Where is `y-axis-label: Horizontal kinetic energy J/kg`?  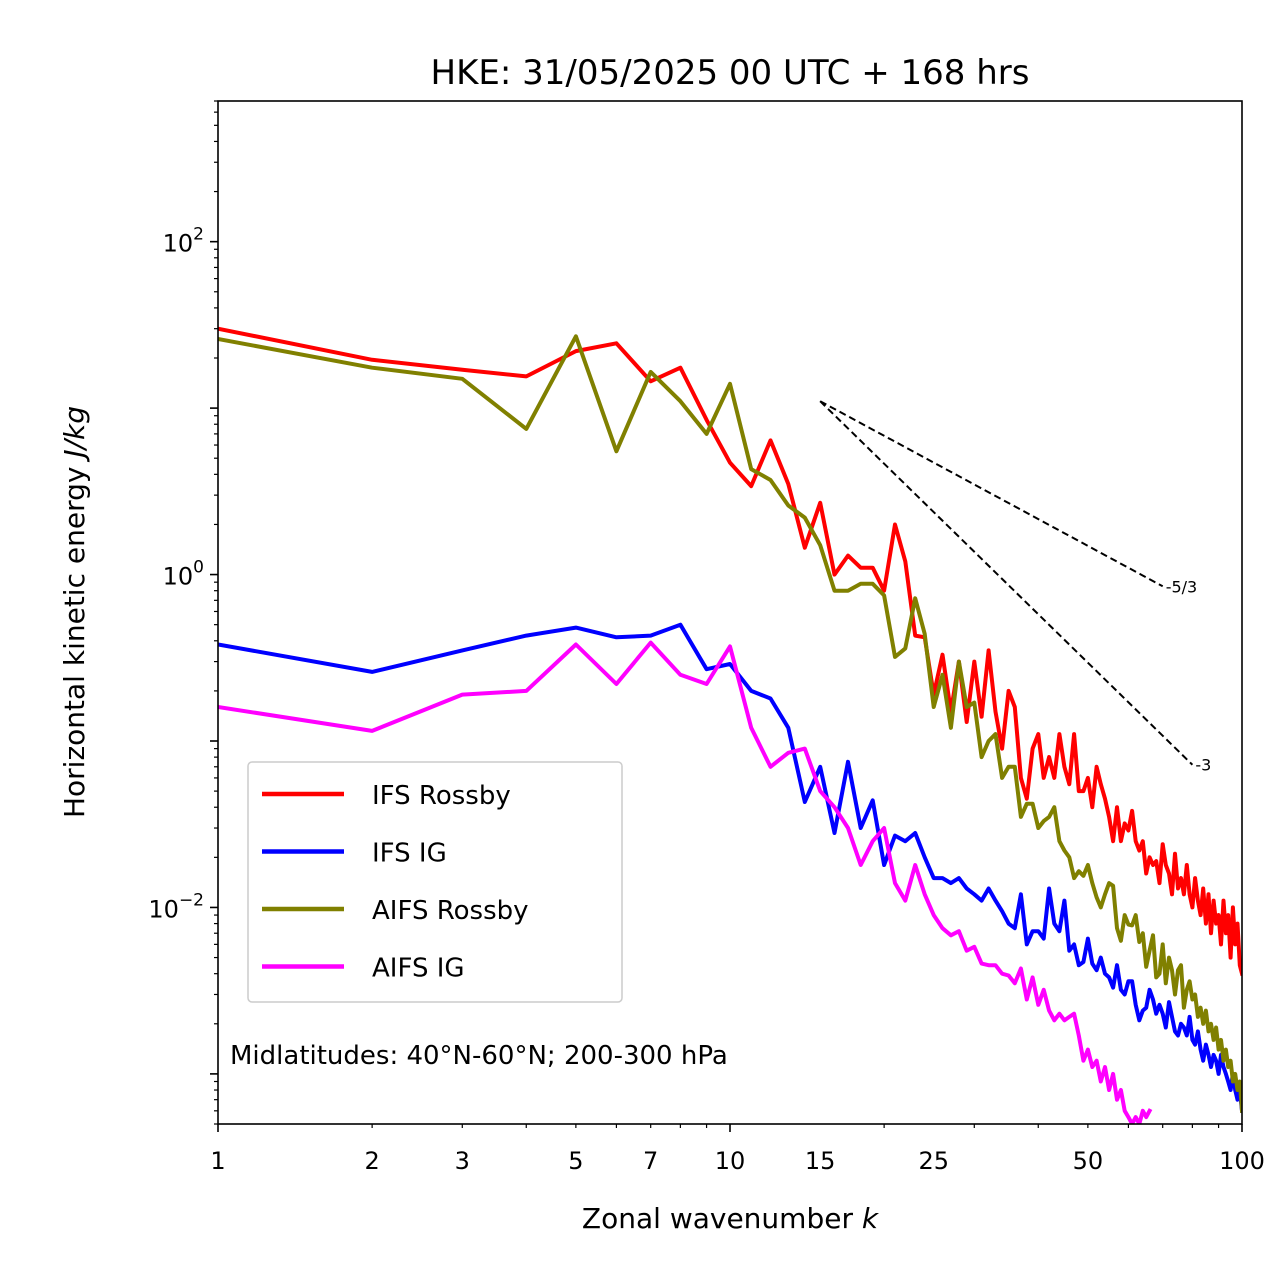 y-axis-label: Horizontal kinetic energy J/kg is located at coordinates (74, 612).